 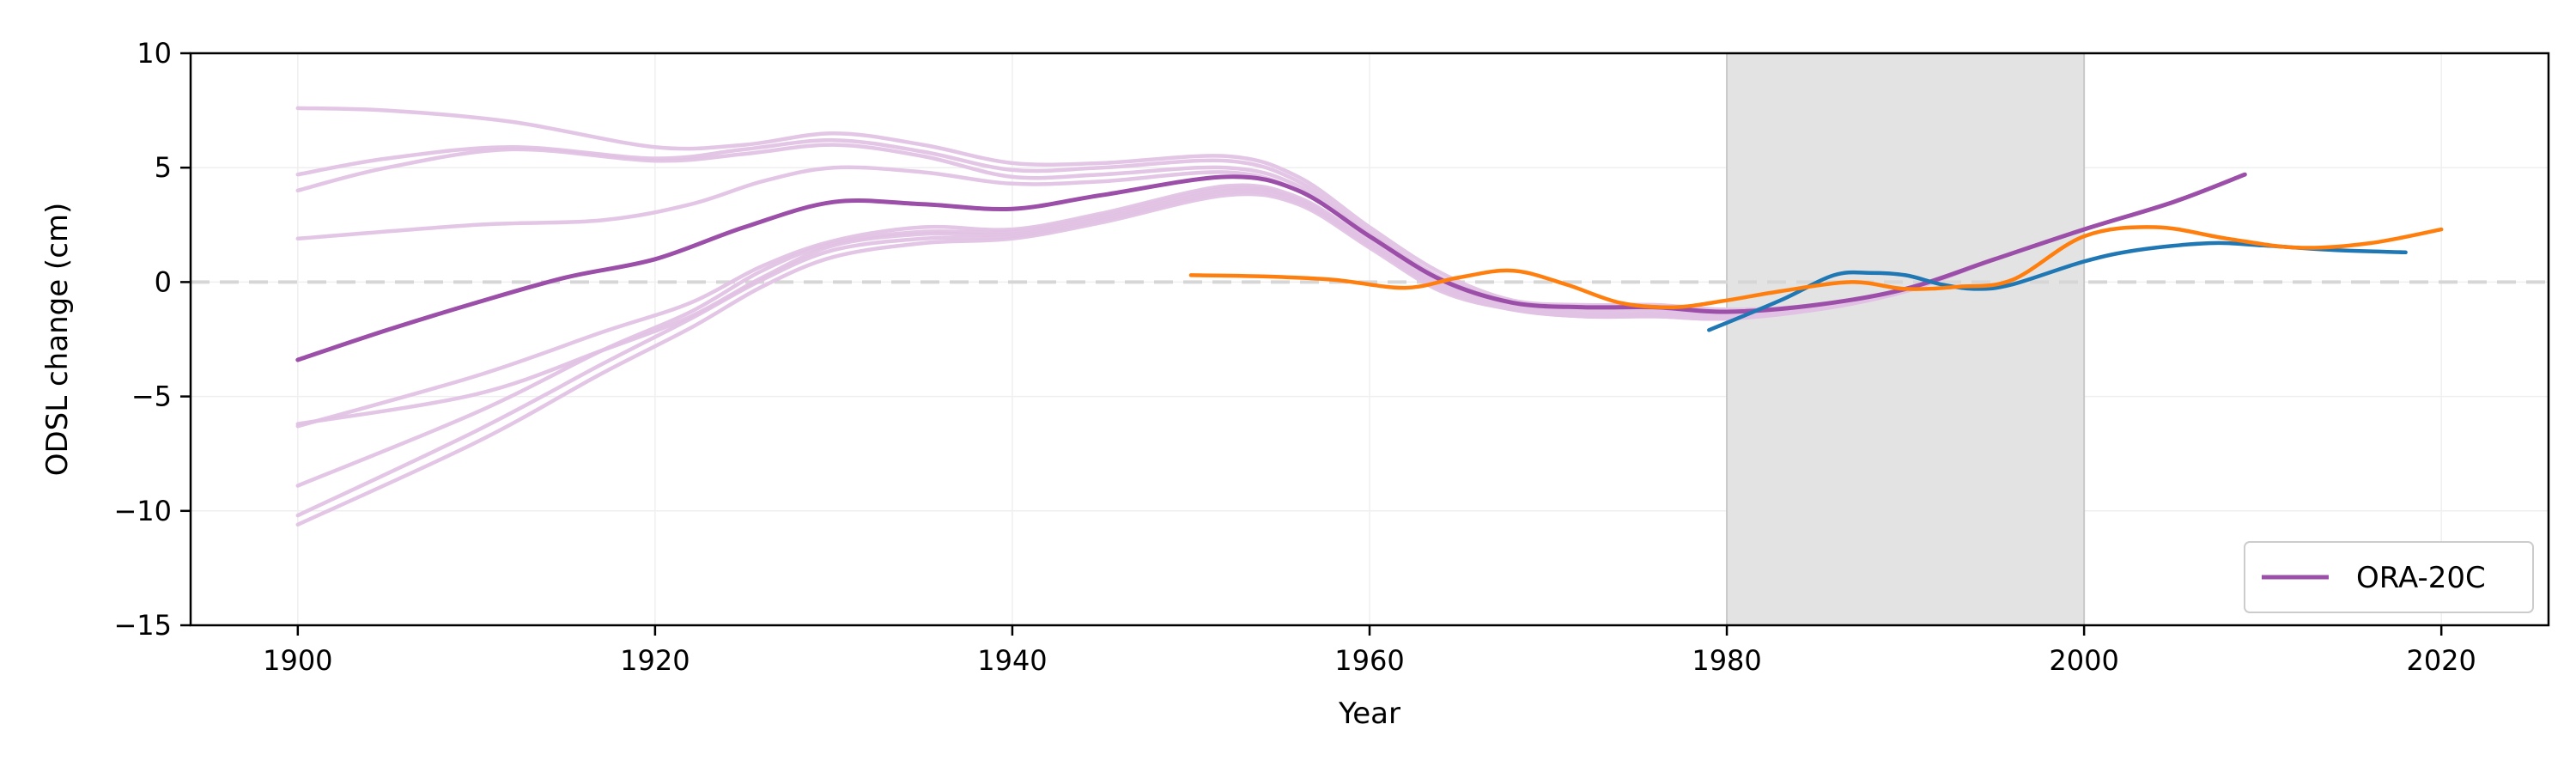 I want to click on x-tick-label: 2000, so click(x=2083, y=660).